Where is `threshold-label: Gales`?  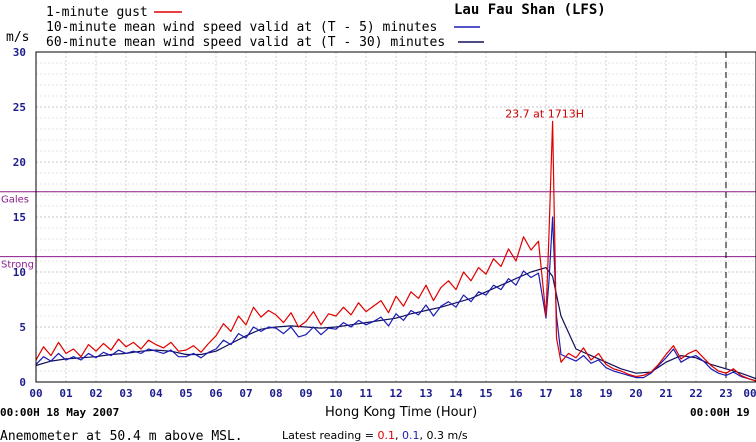
threshold-label: Gales is located at coordinates (15, 200).